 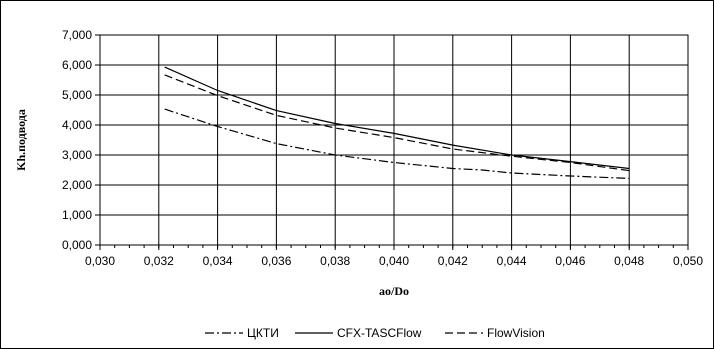 I want to click on x-axis-title: ao/Do, so click(x=394, y=291).